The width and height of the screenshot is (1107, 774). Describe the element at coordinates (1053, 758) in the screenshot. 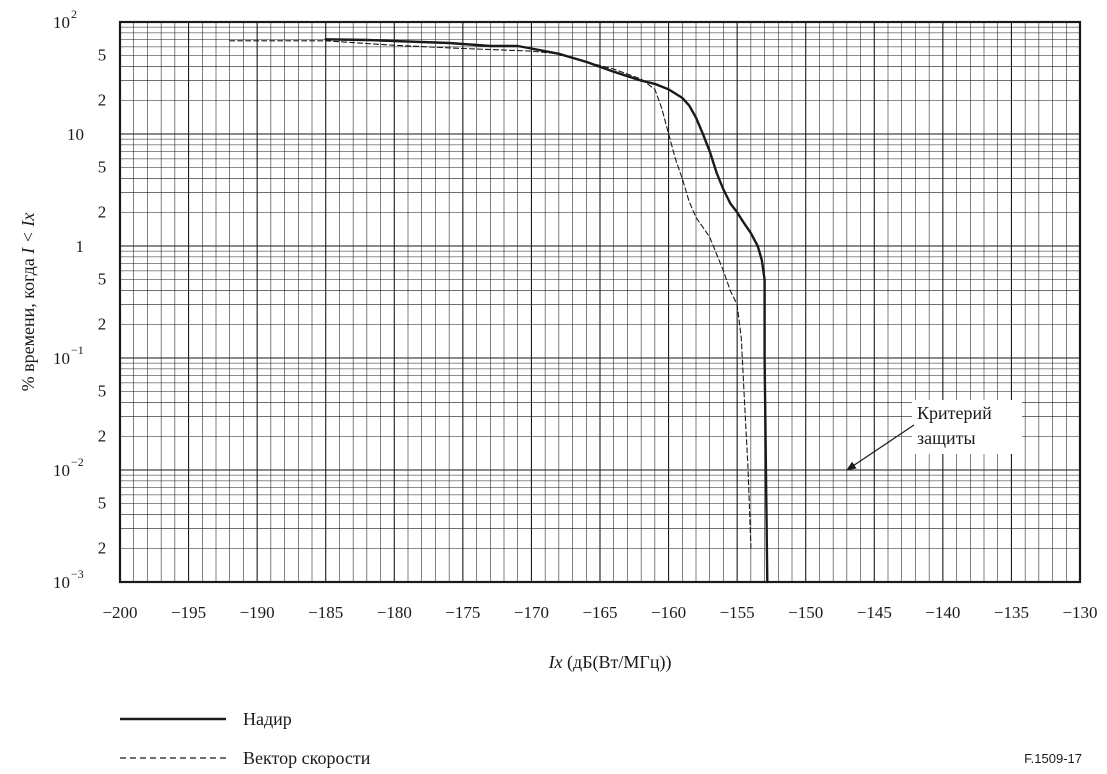

I see `figure-id: F.1509-17` at that location.